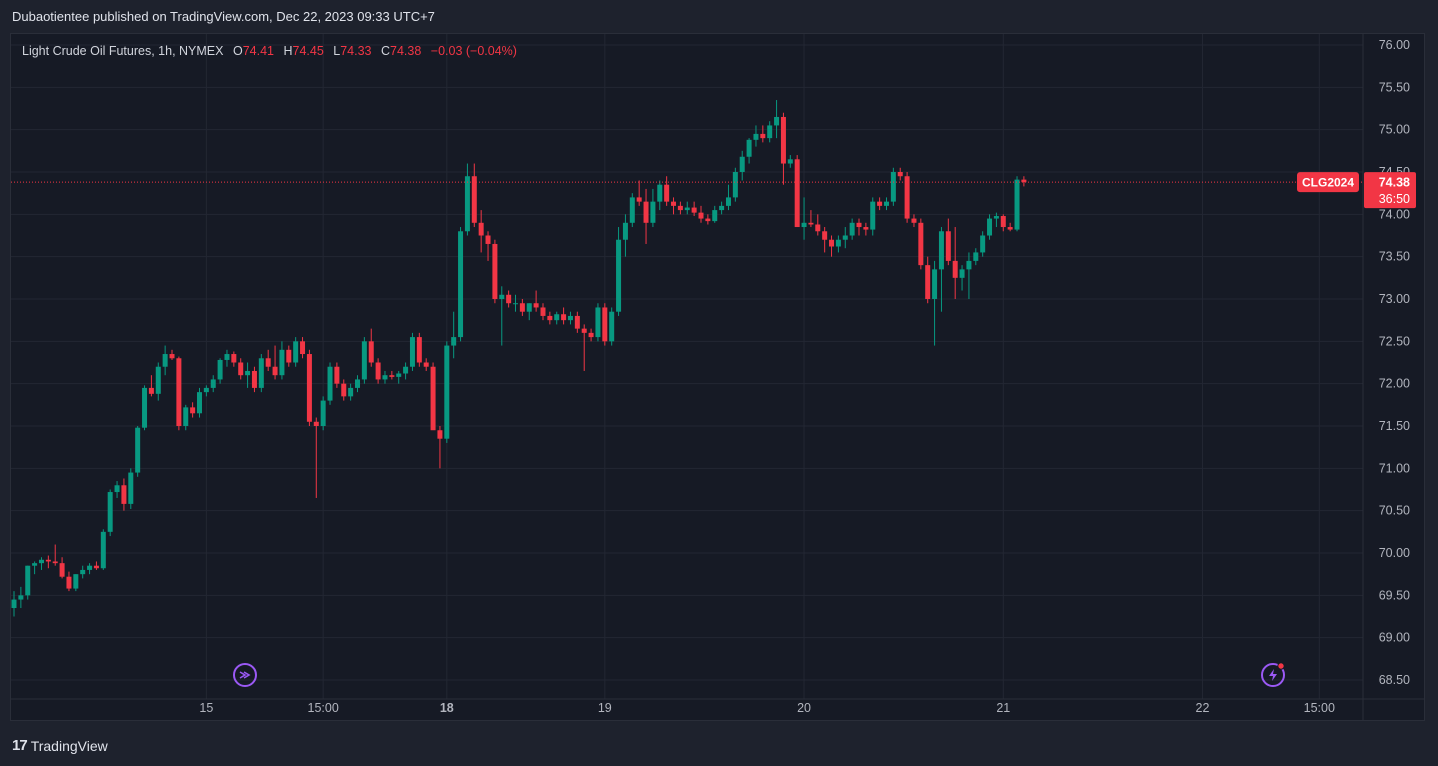 The height and width of the screenshot is (766, 1438). I want to click on price-tick-label: 73.50, so click(1394, 257).